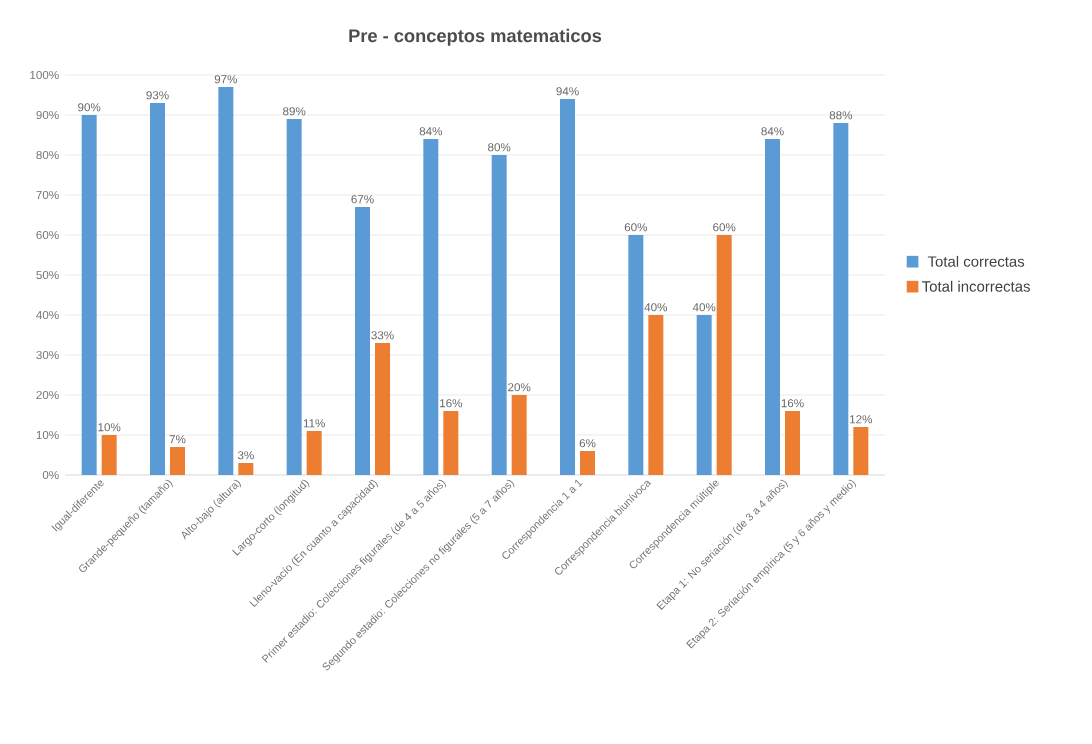  I want to click on data-label: 90%, so click(89, 107).